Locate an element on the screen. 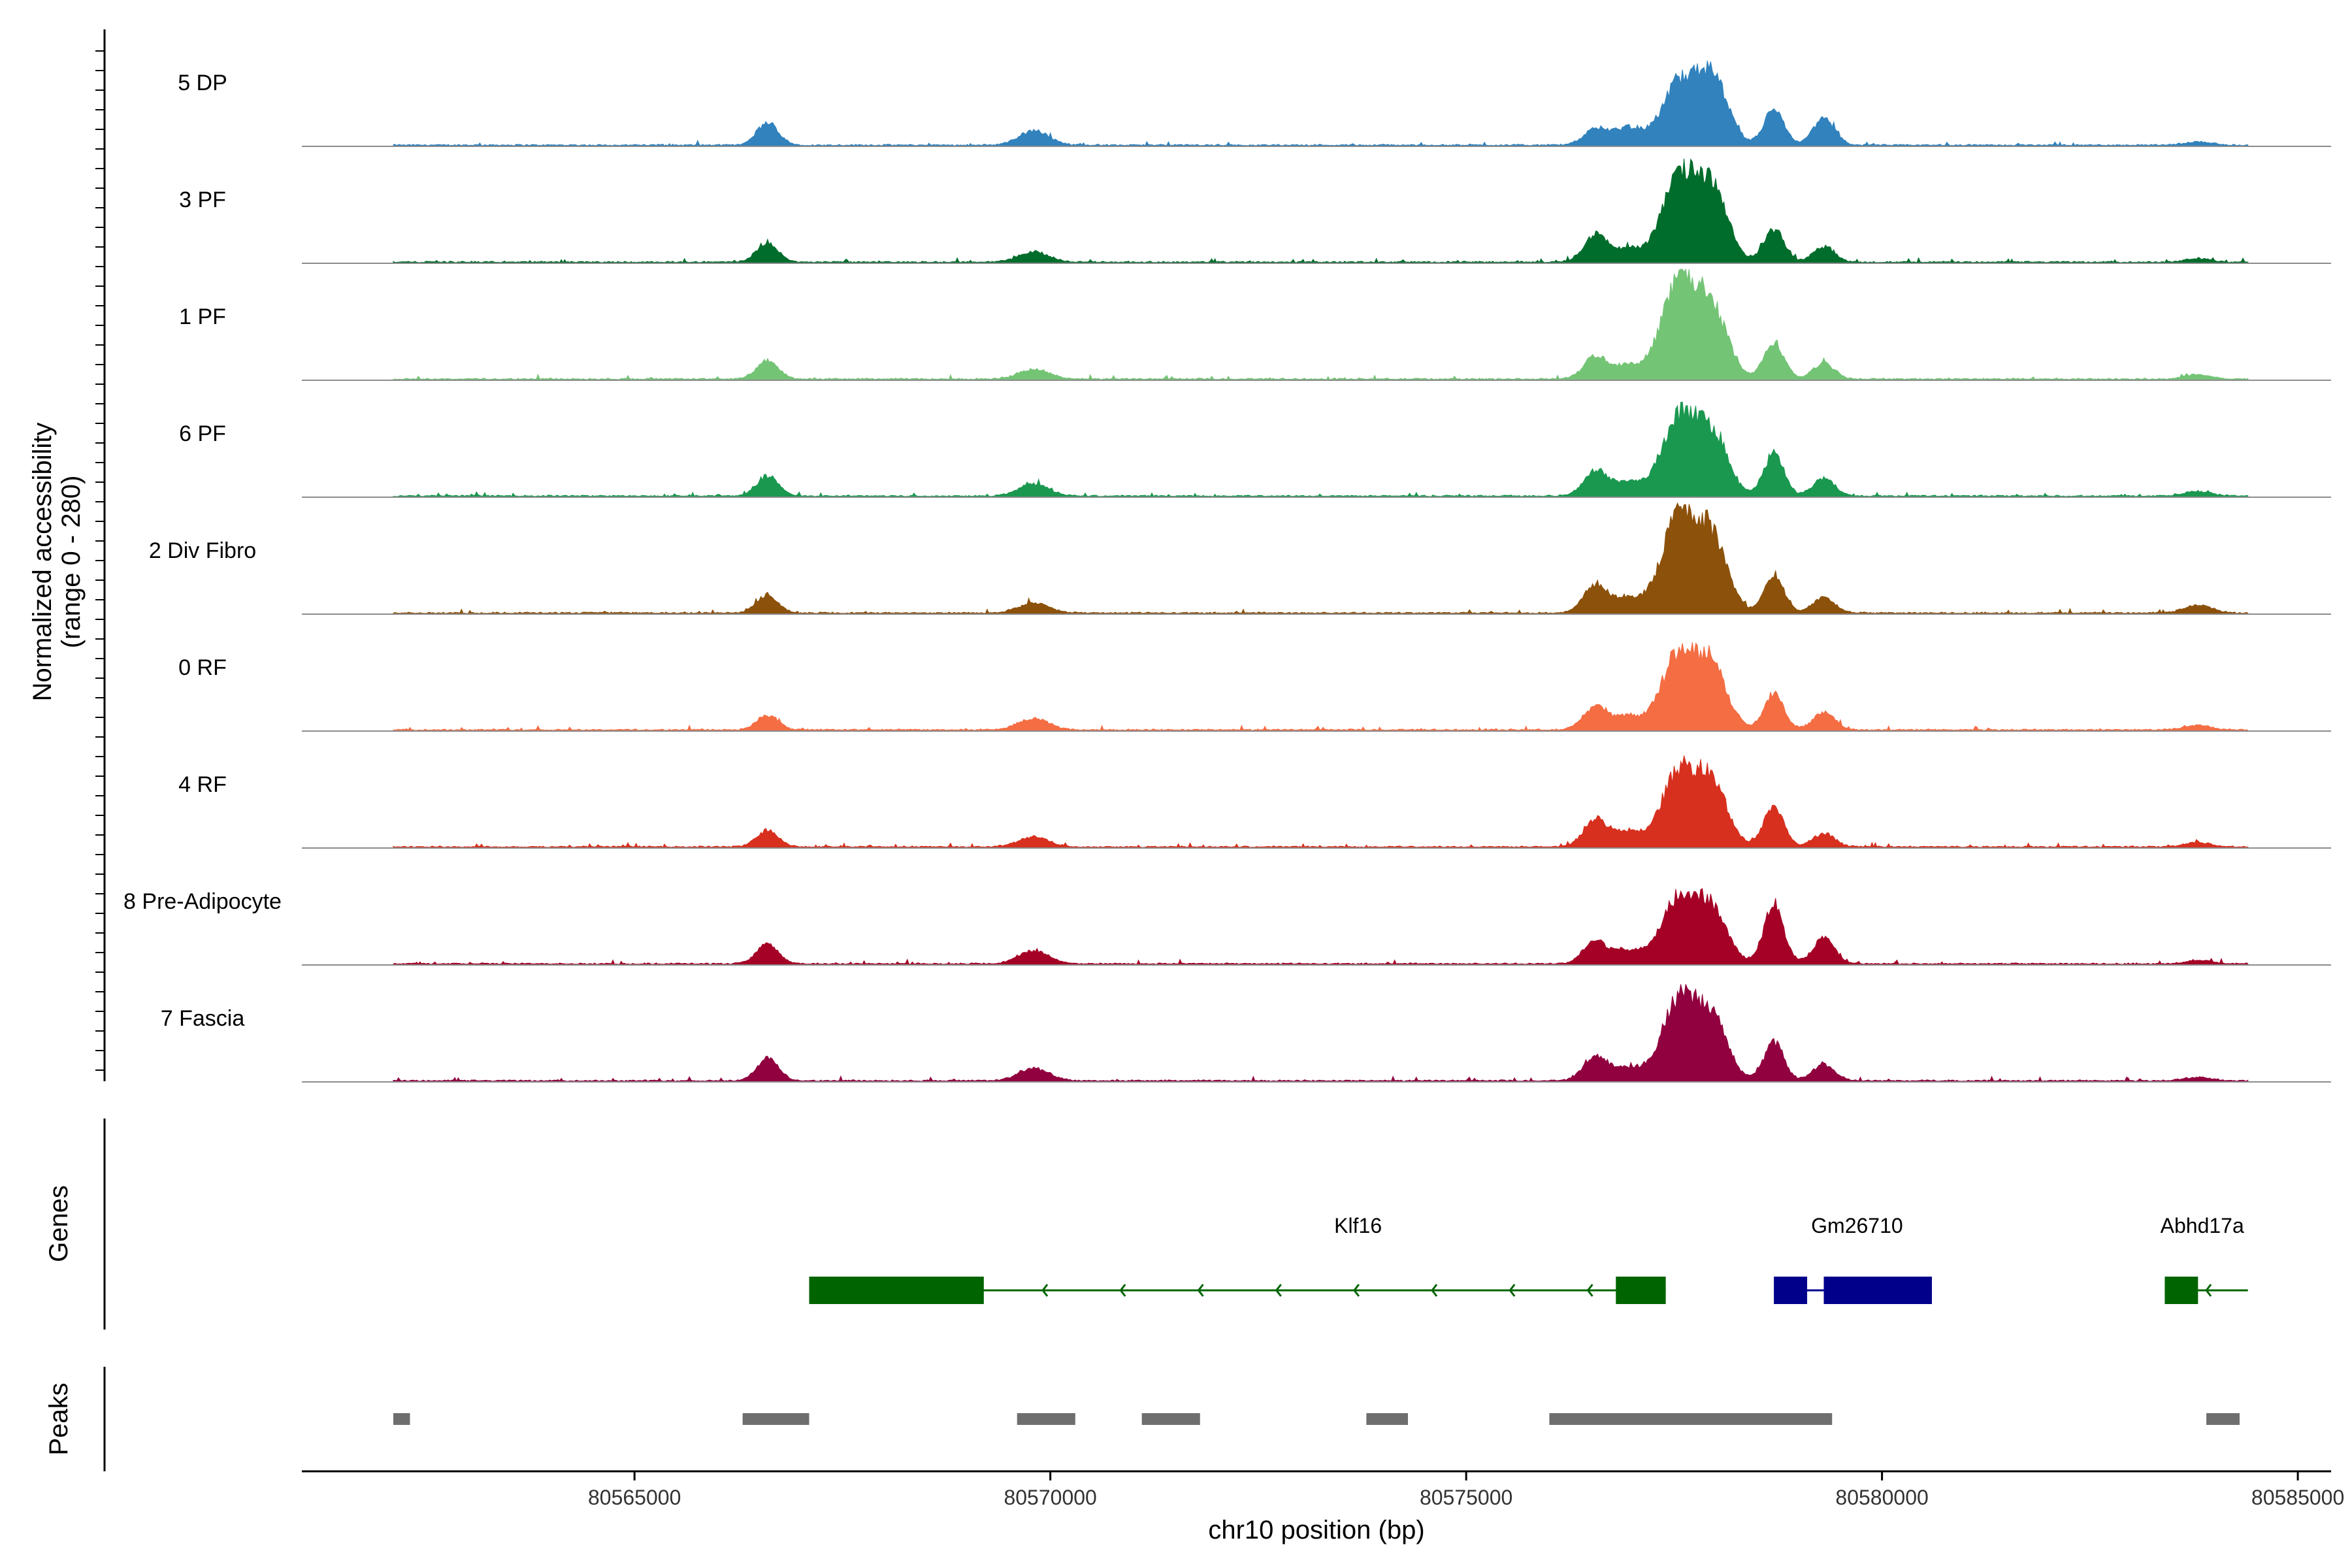 The image size is (2352, 1568). track-2-div-fibro: 2 Div Fibro is located at coordinates (1240, 558).